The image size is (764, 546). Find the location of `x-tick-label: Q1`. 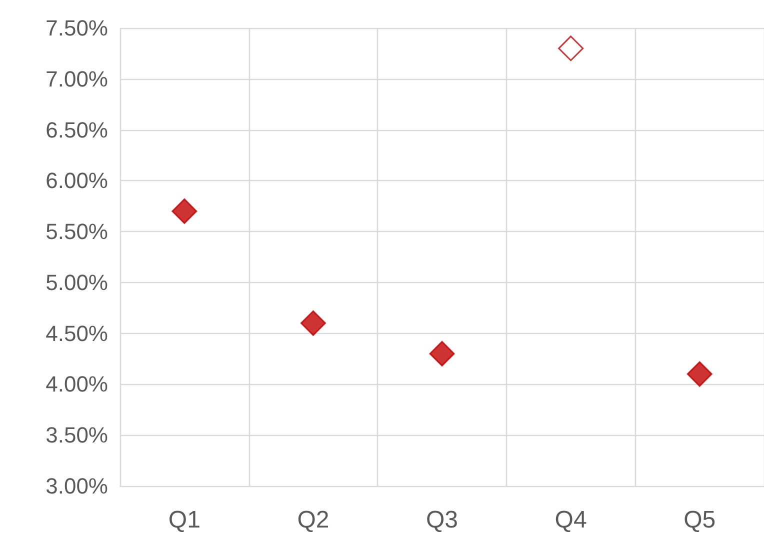

x-tick-label: Q1 is located at coordinates (184, 520).